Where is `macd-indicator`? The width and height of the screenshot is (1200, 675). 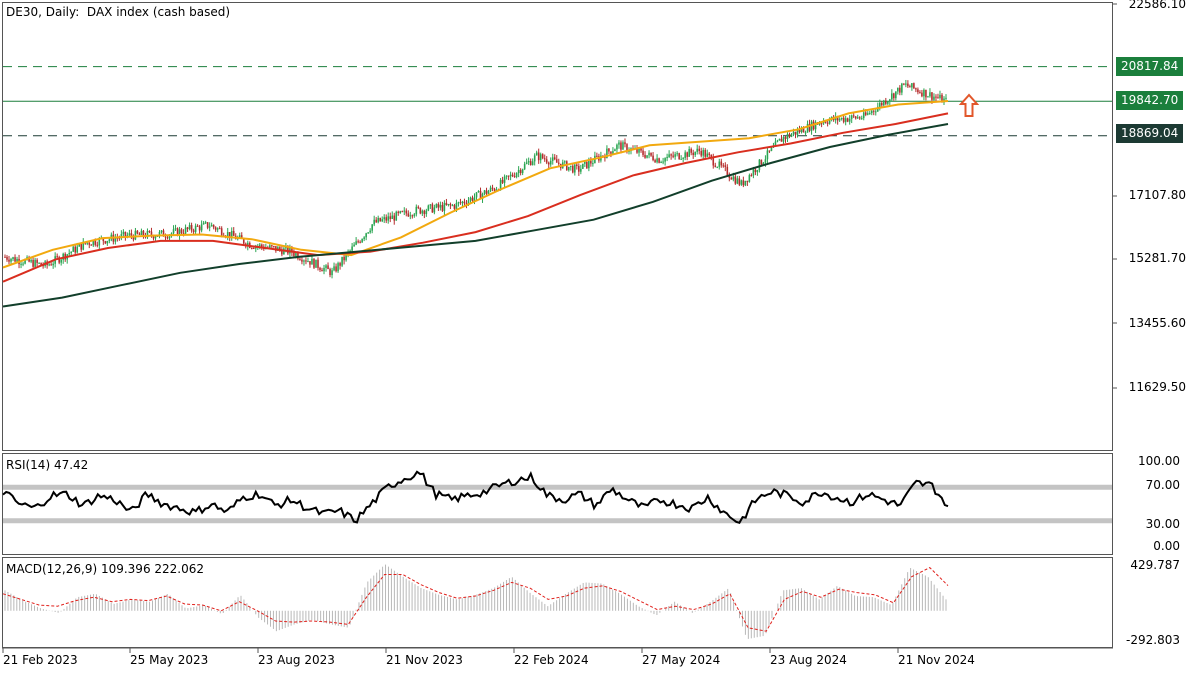 macd-indicator is located at coordinates (475, 601).